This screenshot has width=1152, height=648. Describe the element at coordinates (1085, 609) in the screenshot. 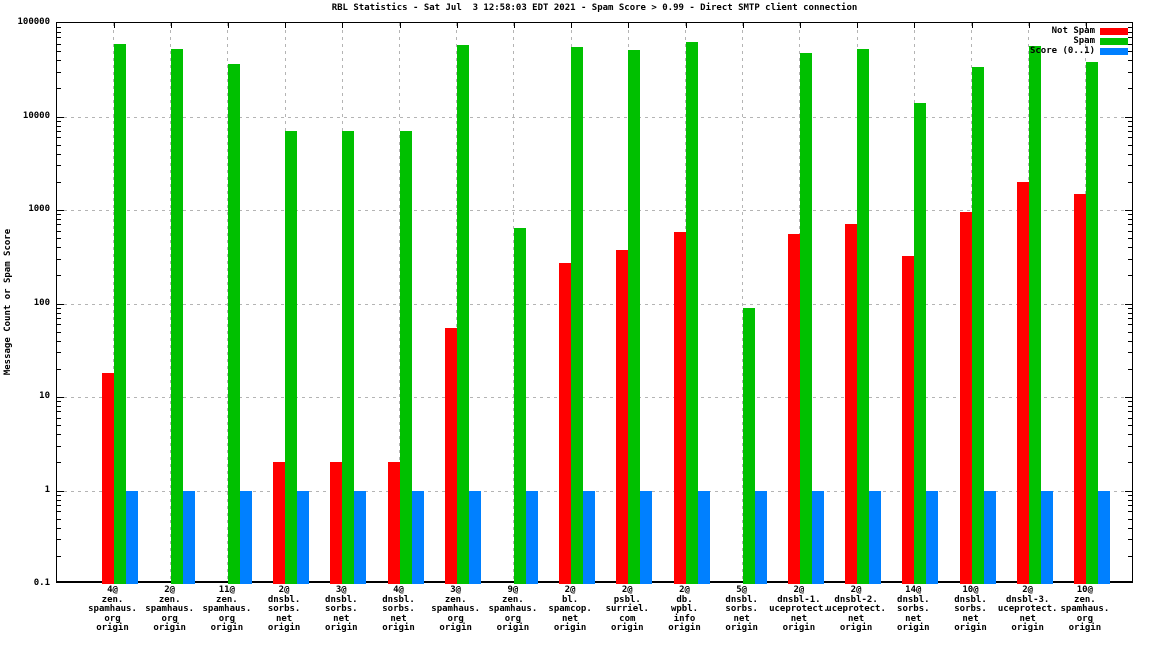

I see `x-category-label: 10@ zen. spamhaus. org origin` at that location.